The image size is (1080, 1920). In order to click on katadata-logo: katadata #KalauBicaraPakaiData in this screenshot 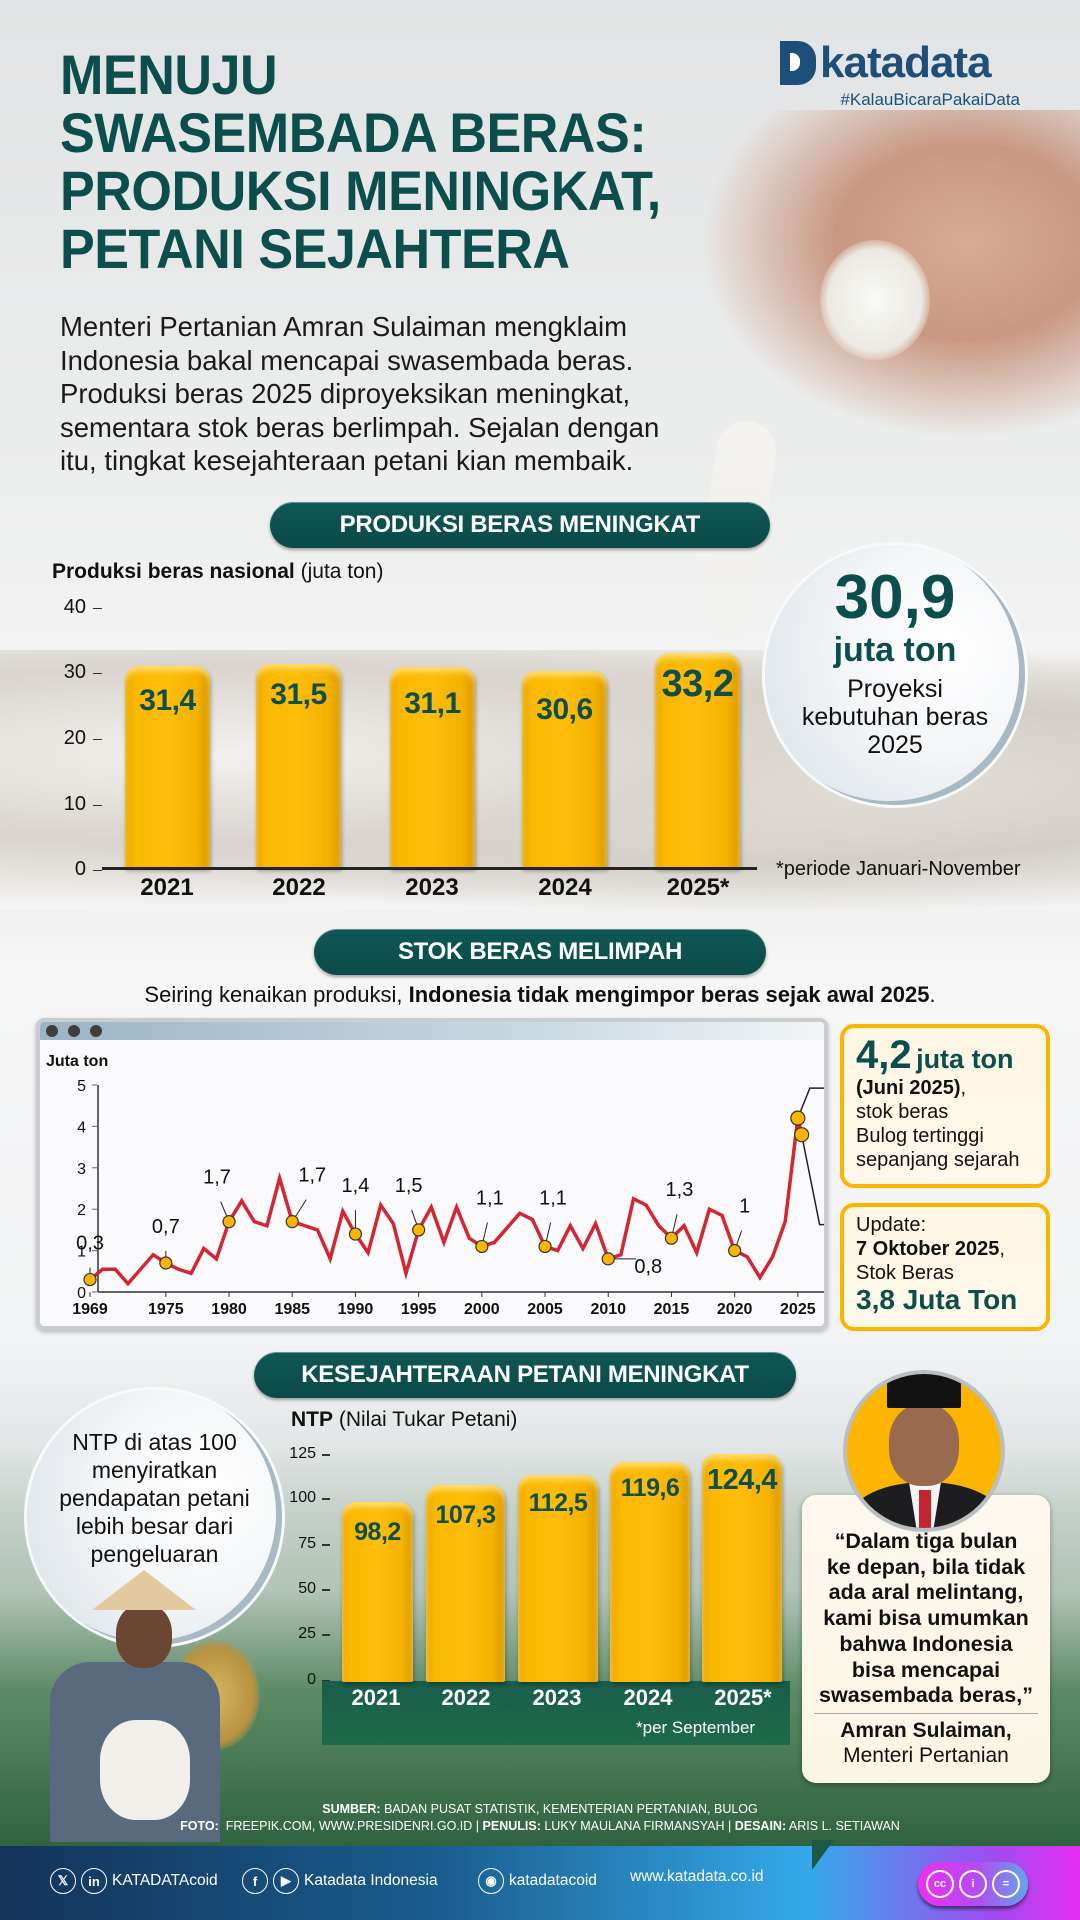, I will do `click(905, 74)`.